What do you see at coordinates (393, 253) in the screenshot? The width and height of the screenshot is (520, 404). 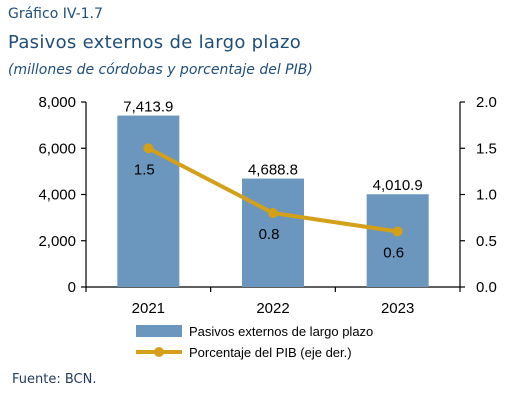 I see `line-value-label: 0.6` at bounding box center [393, 253].